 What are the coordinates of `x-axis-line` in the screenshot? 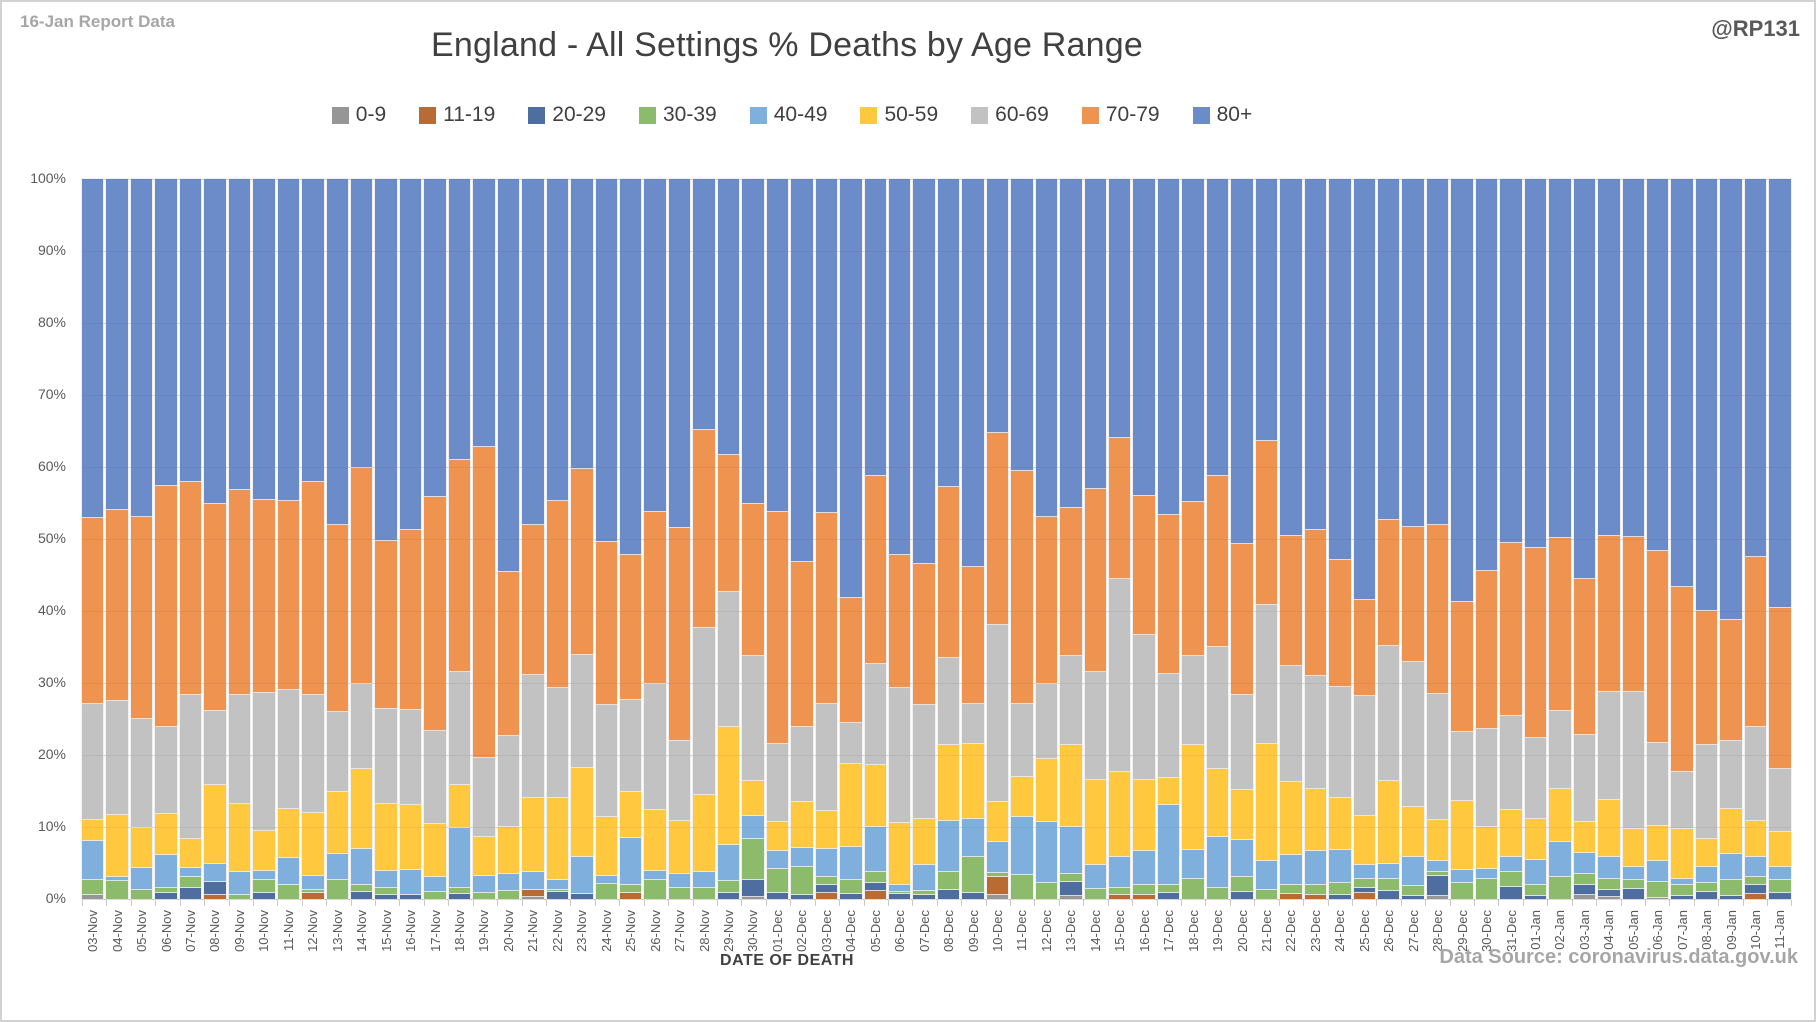 It's located at (936, 899).